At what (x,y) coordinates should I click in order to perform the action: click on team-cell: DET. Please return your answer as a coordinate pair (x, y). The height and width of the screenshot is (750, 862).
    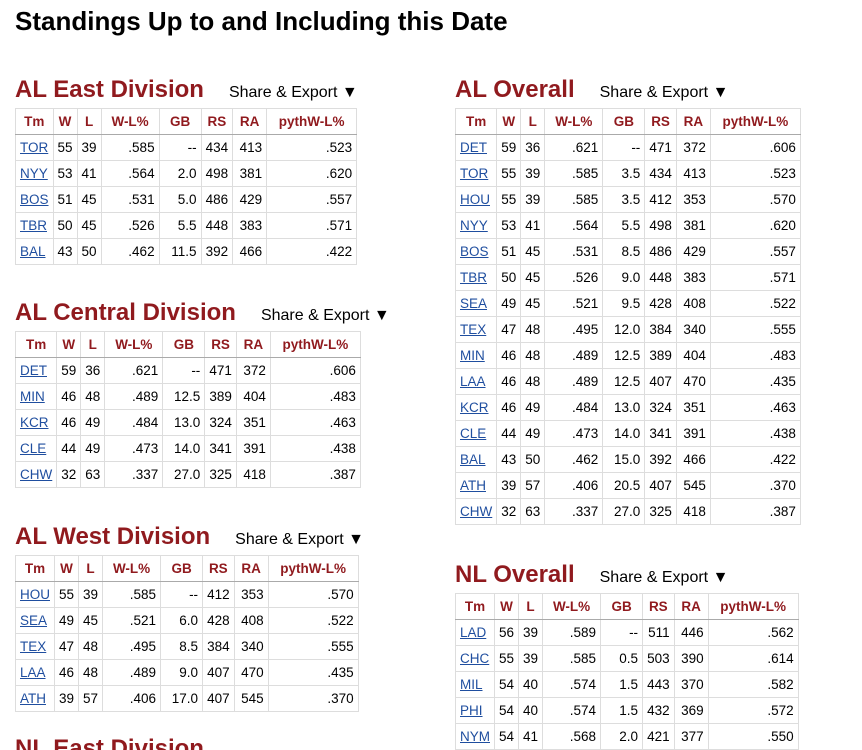
    Looking at the image, I should click on (36, 370).